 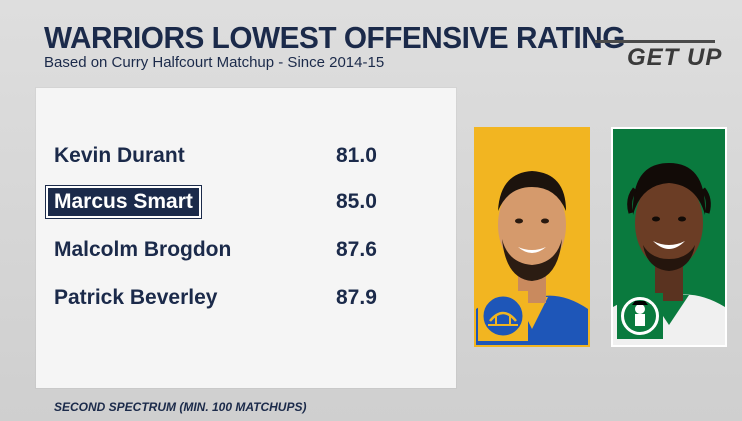 I want to click on smart-photo, so click(x=669, y=237).